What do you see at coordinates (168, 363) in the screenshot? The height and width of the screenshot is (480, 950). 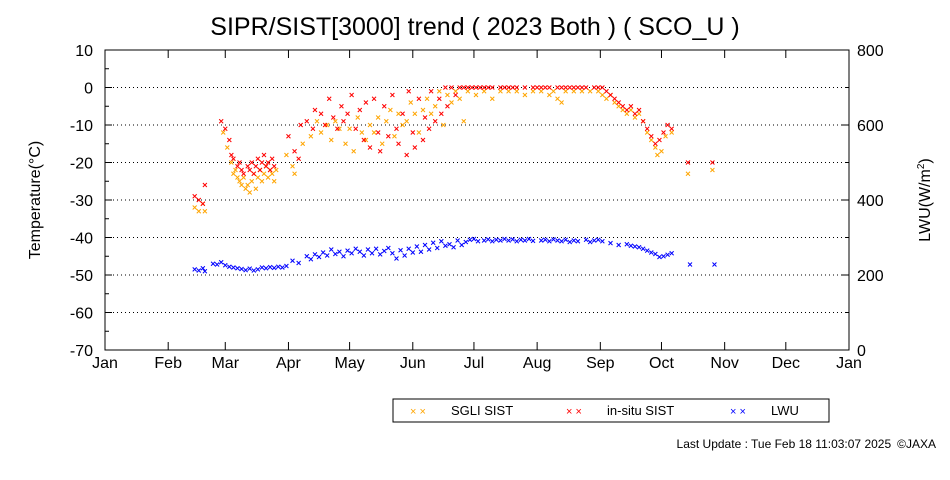 I see `x-tick-label: Feb` at bounding box center [168, 363].